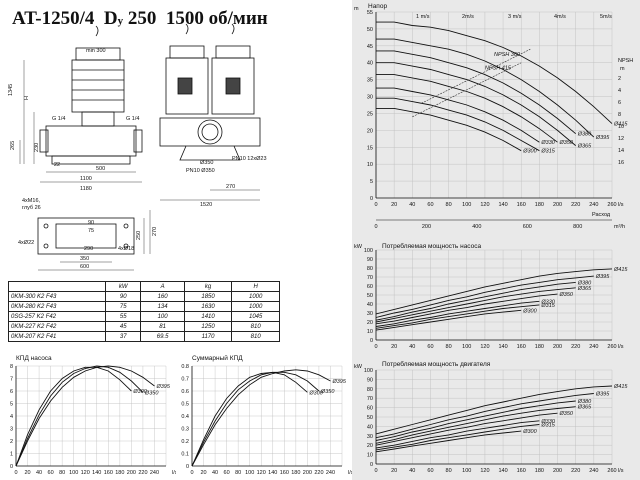  I want to click on dim-pn10-b: PN10 Ø350, so click(200, 171).